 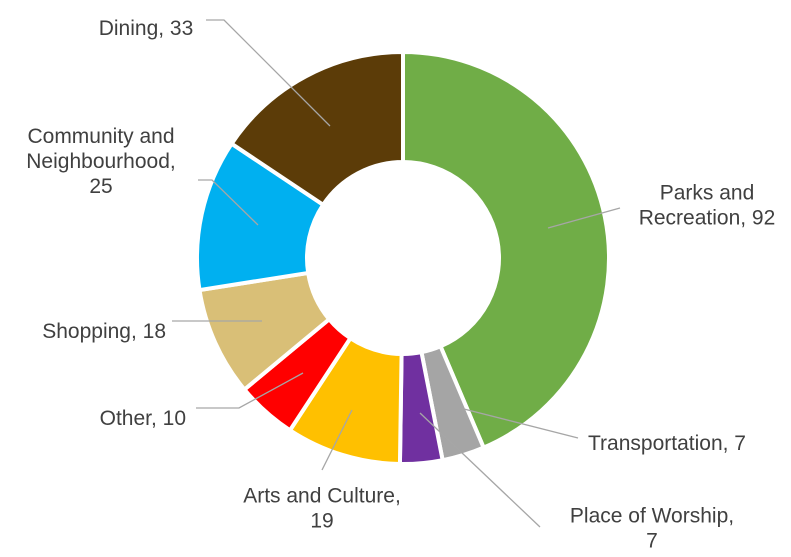 I want to click on leader-line-transportation, so click(x=519, y=423).